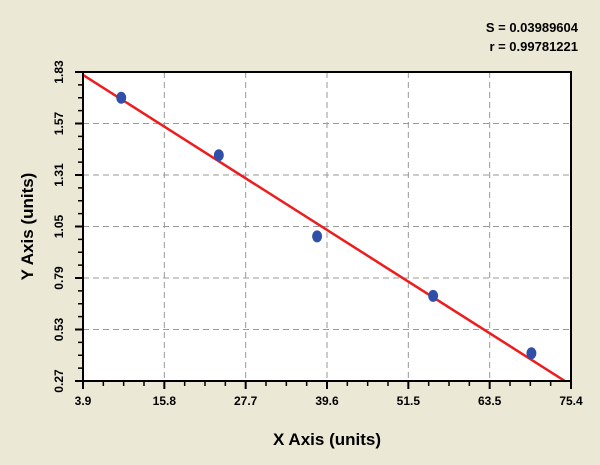 The image size is (600, 465). Describe the element at coordinates (165, 401) in the screenshot. I see `x-tick-label: 15.8` at that location.